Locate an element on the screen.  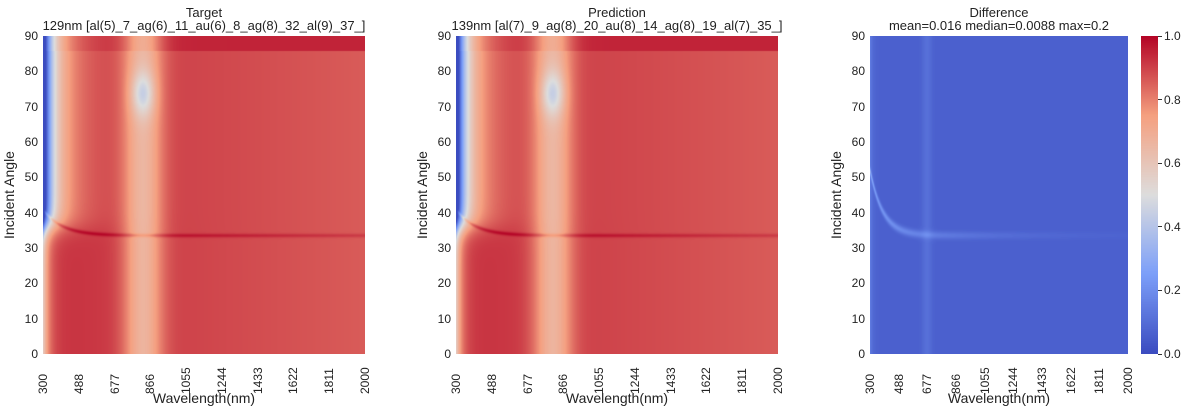
colorbar-tick-label: 0.2 is located at coordinates (1172, 290).